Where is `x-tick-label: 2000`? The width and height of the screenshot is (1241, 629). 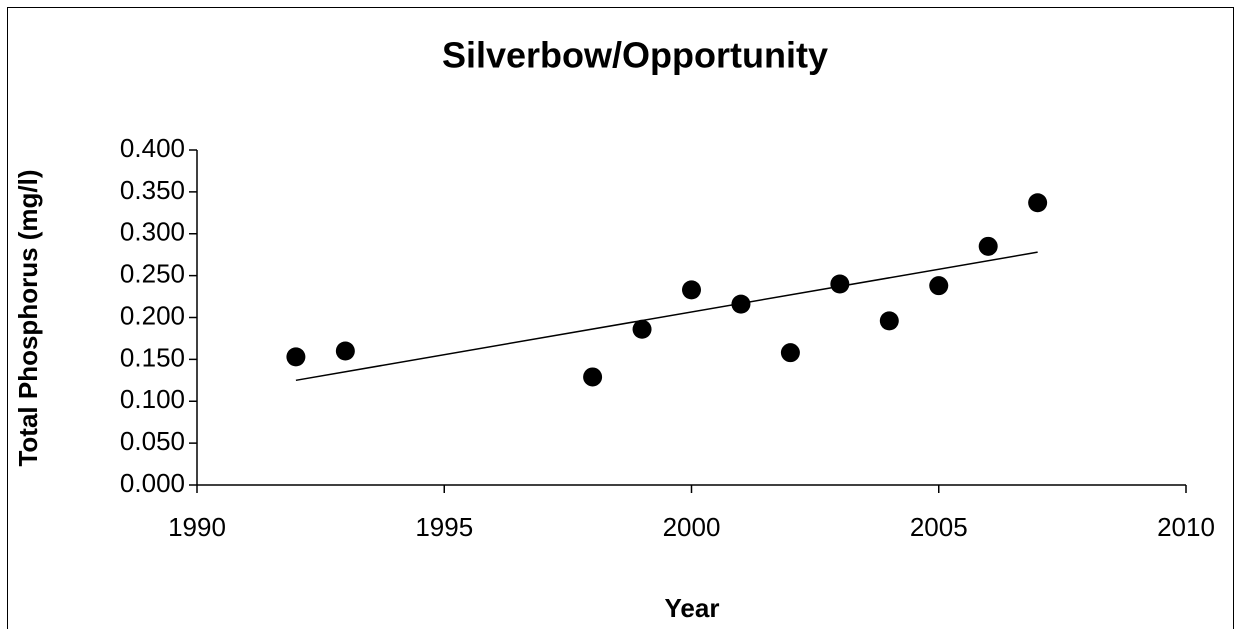
x-tick-label: 2000 is located at coordinates (692, 527).